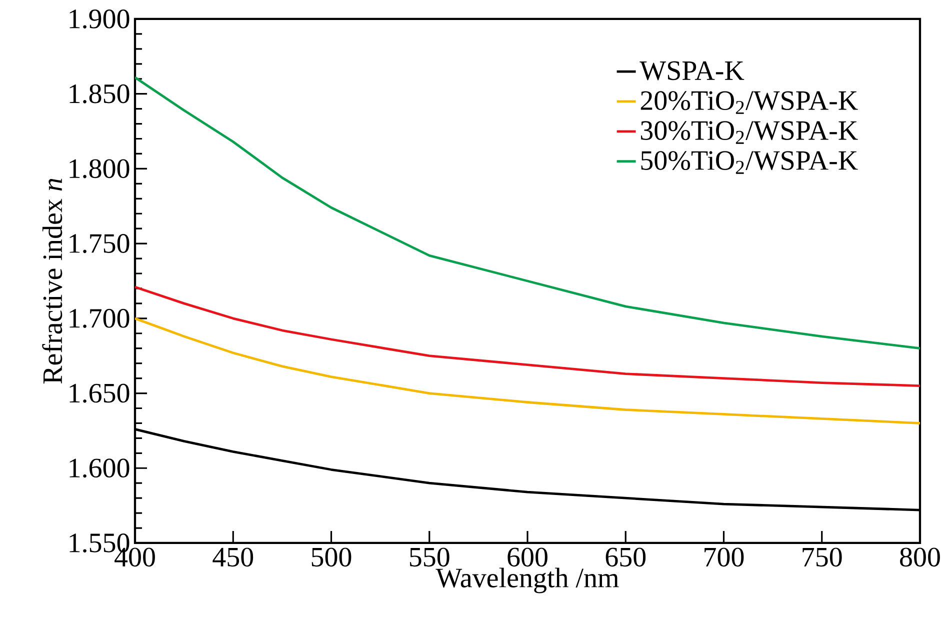 The height and width of the screenshot is (634, 951). What do you see at coordinates (920, 557) in the screenshot?
I see `x-tick-label: 800` at bounding box center [920, 557].